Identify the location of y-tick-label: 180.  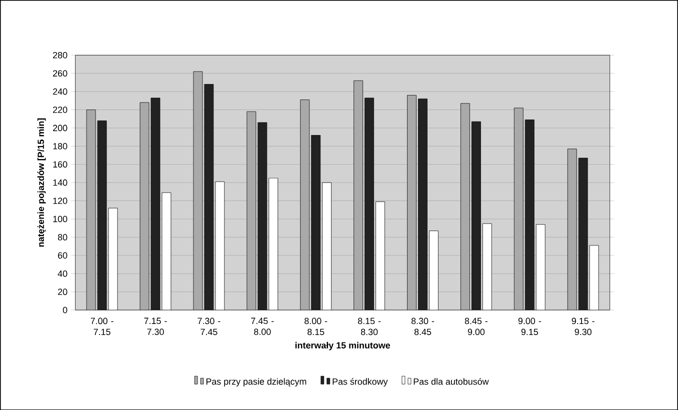
(60, 146).